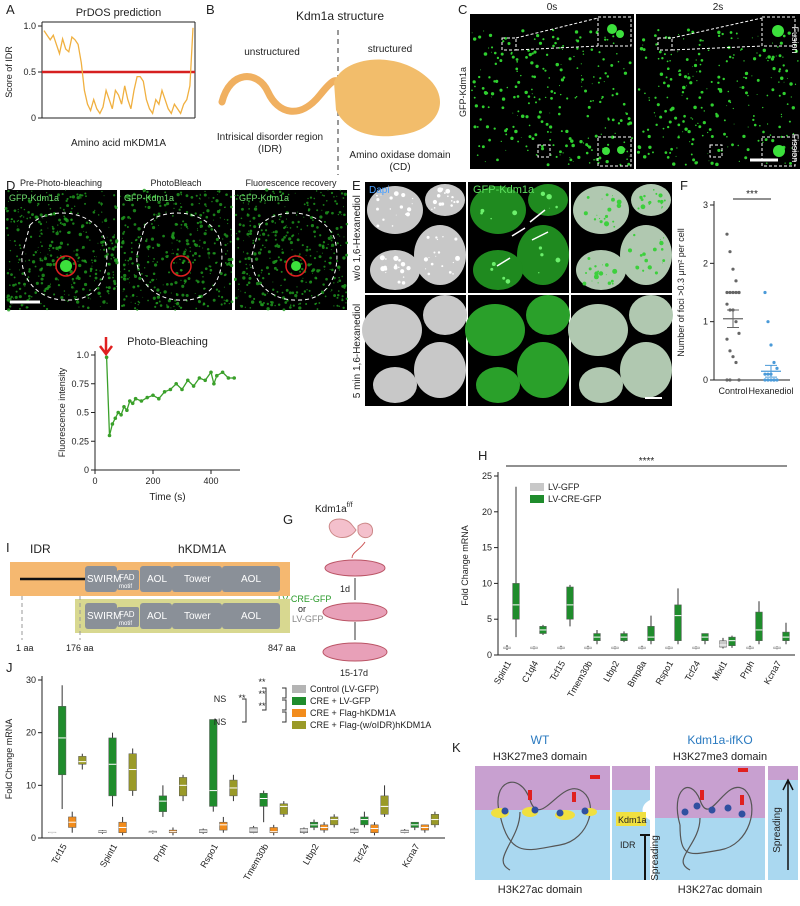 The width and height of the screenshot is (800, 906). Describe the element at coordinates (270, 137) in the screenshot. I see `label: Intrisical disorder region` at that location.